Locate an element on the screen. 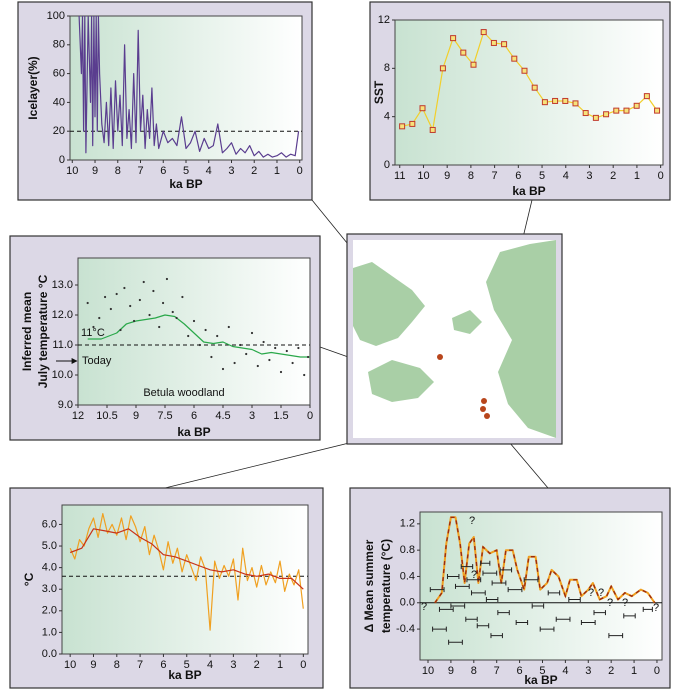 Image resolution: width=682 pixels, height=693 pixels. map is located at coordinates (454, 339).